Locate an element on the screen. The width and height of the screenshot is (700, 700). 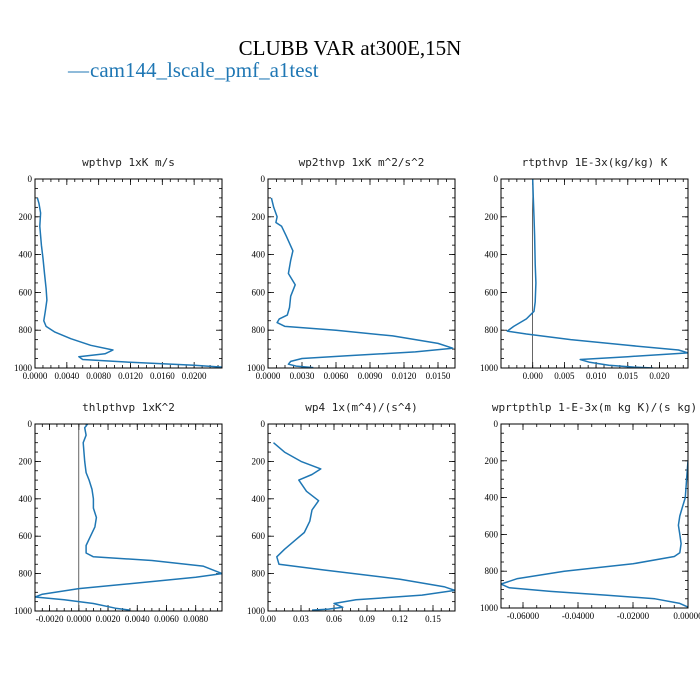
x-tick-label: 0.010 is located at coordinates (596, 376).